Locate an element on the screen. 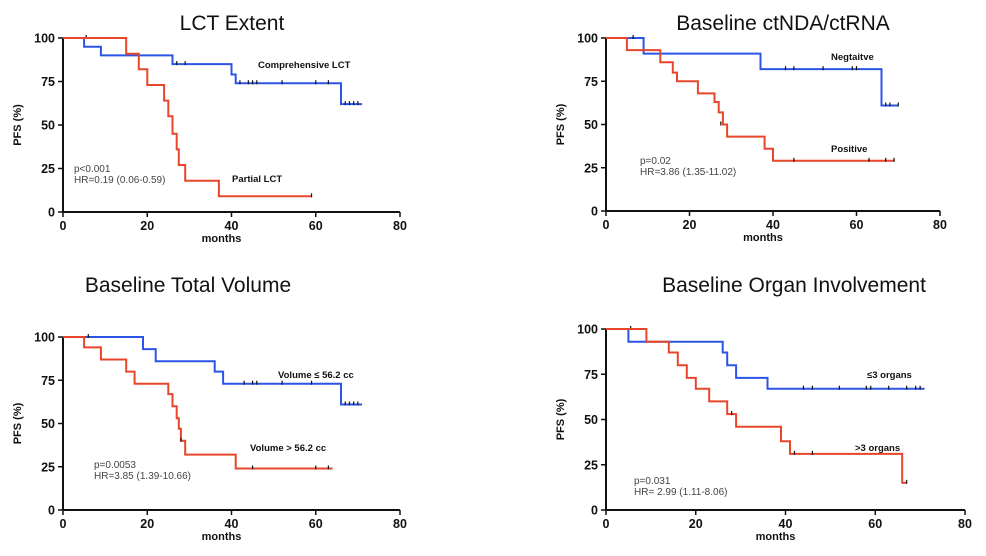  p-value: p=0.031 is located at coordinates (652, 481).